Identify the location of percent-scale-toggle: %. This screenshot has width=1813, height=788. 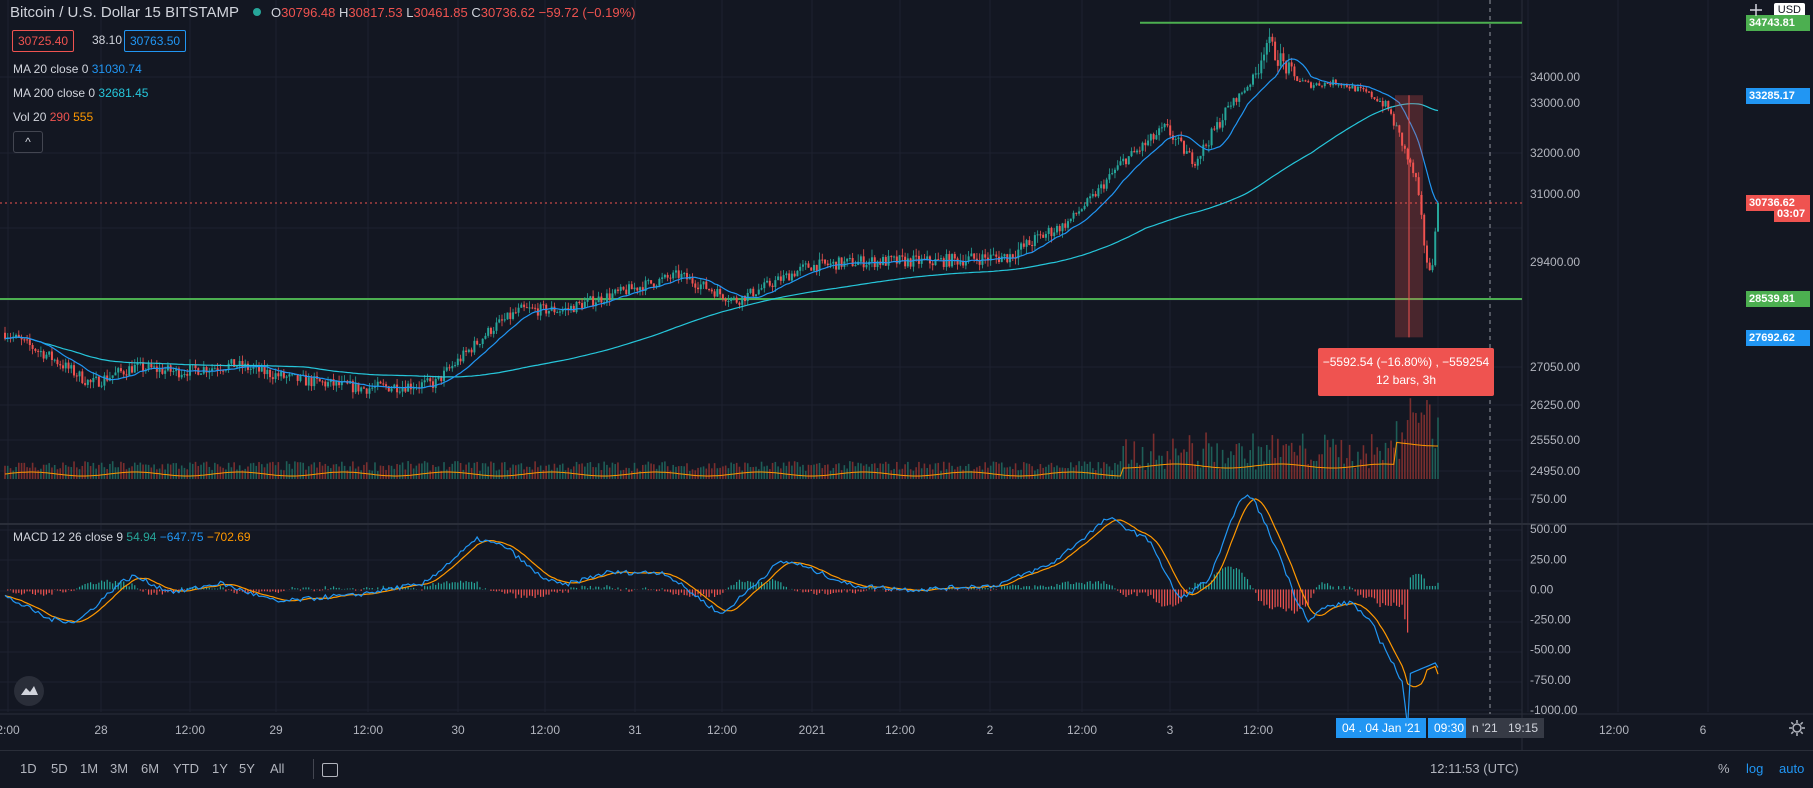
(1724, 768).